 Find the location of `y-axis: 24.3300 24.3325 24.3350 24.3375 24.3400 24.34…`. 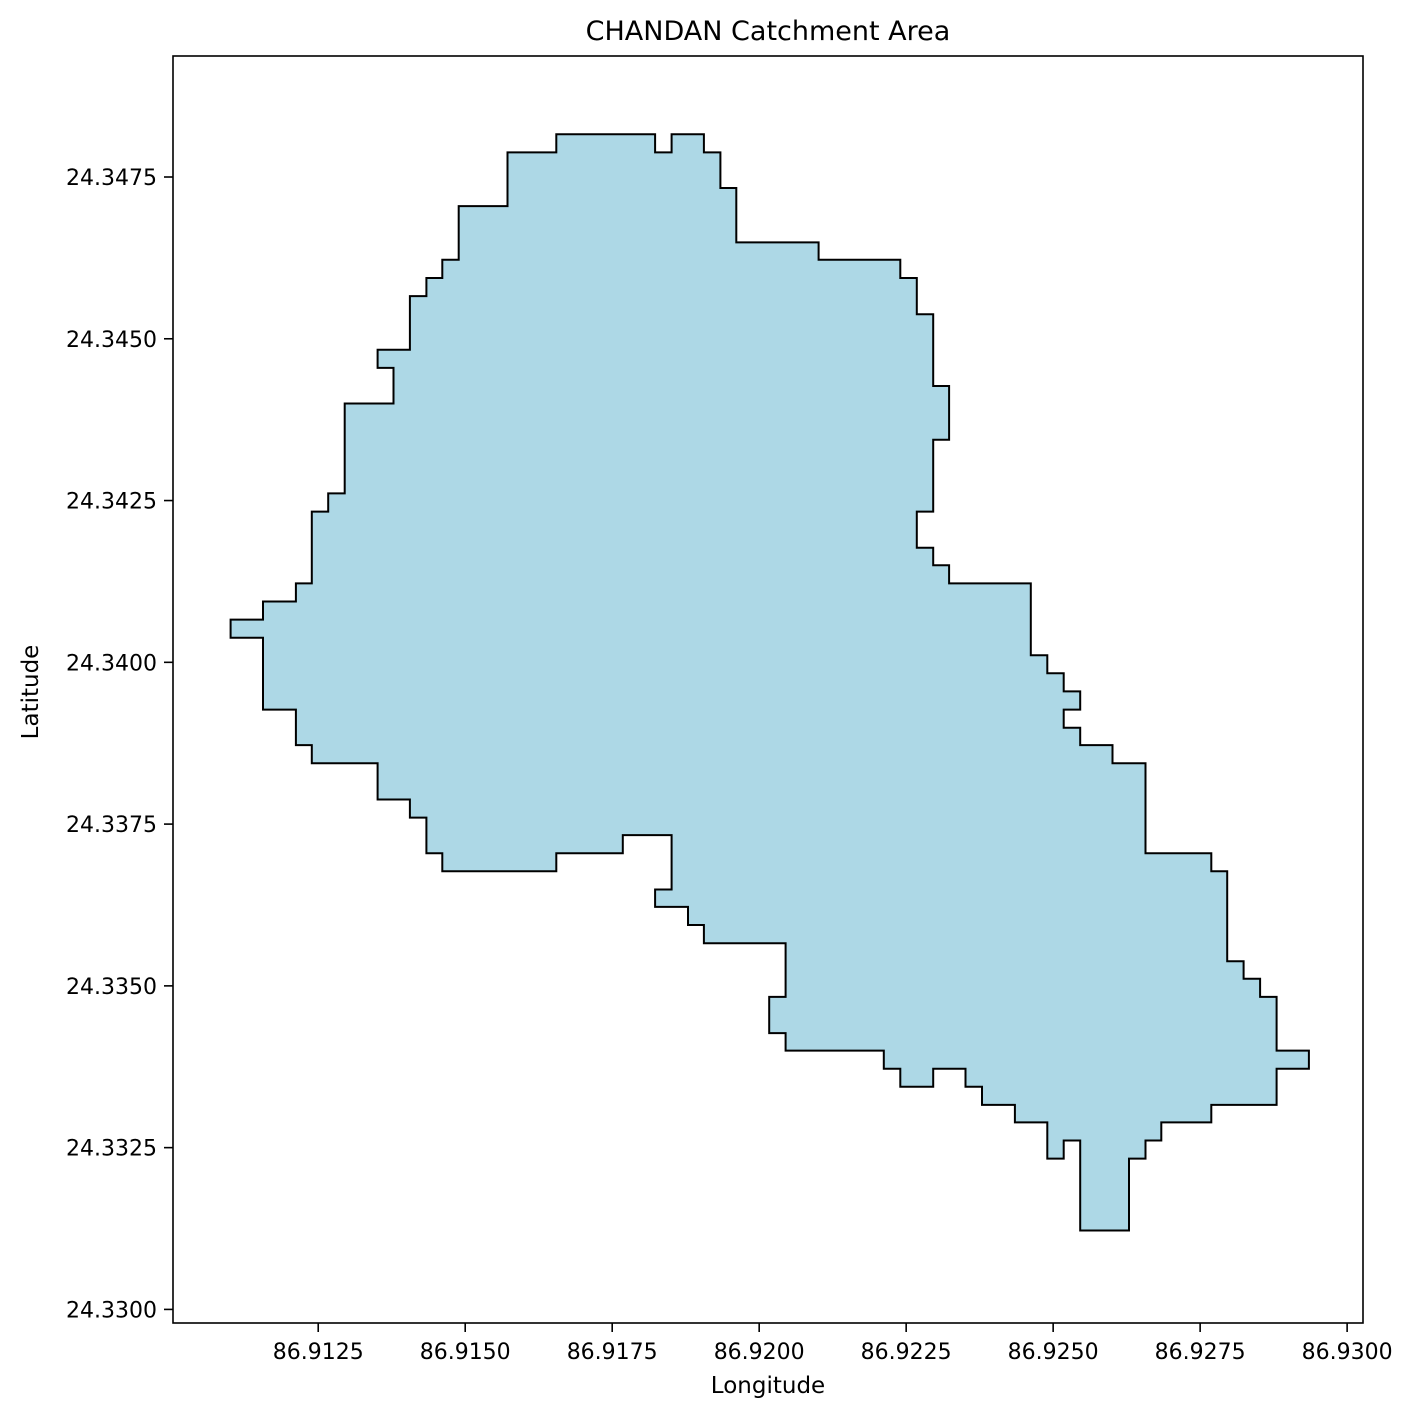

y-axis: 24.3300 24.3325 24.3350 24.3375 24.3400 24.34… is located at coordinates (119, 744).